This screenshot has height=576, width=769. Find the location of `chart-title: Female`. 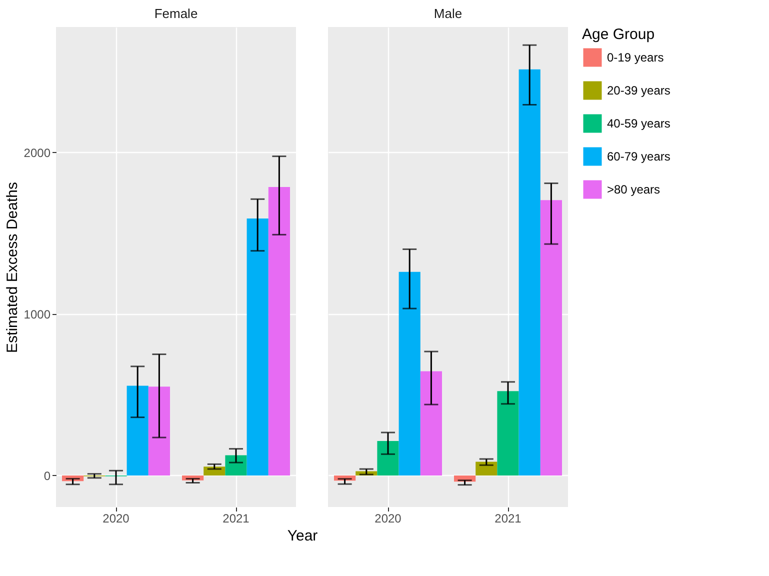

chart-title: Female is located at coordinates (176, 13).